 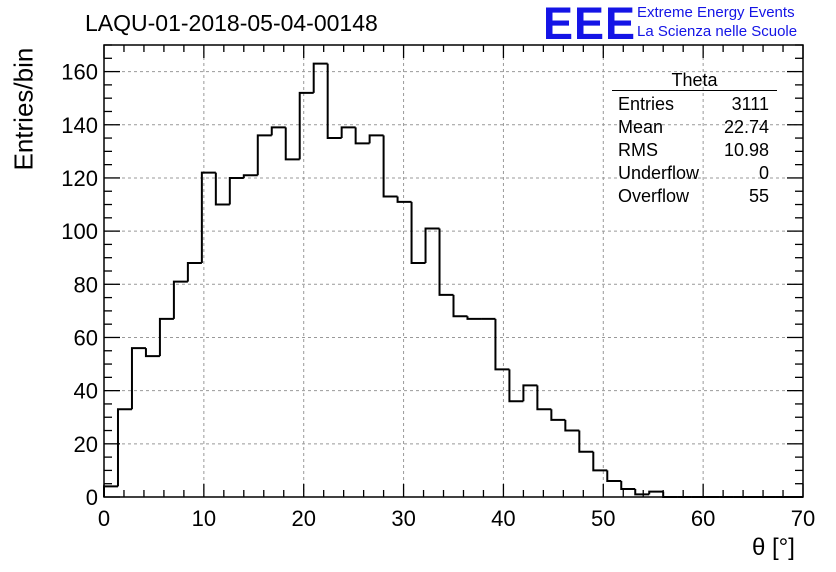 What do you see at coordinates (803, 518) in the screenshot?
I see `x-tick-label: 70` at bounding box center [803, 518].